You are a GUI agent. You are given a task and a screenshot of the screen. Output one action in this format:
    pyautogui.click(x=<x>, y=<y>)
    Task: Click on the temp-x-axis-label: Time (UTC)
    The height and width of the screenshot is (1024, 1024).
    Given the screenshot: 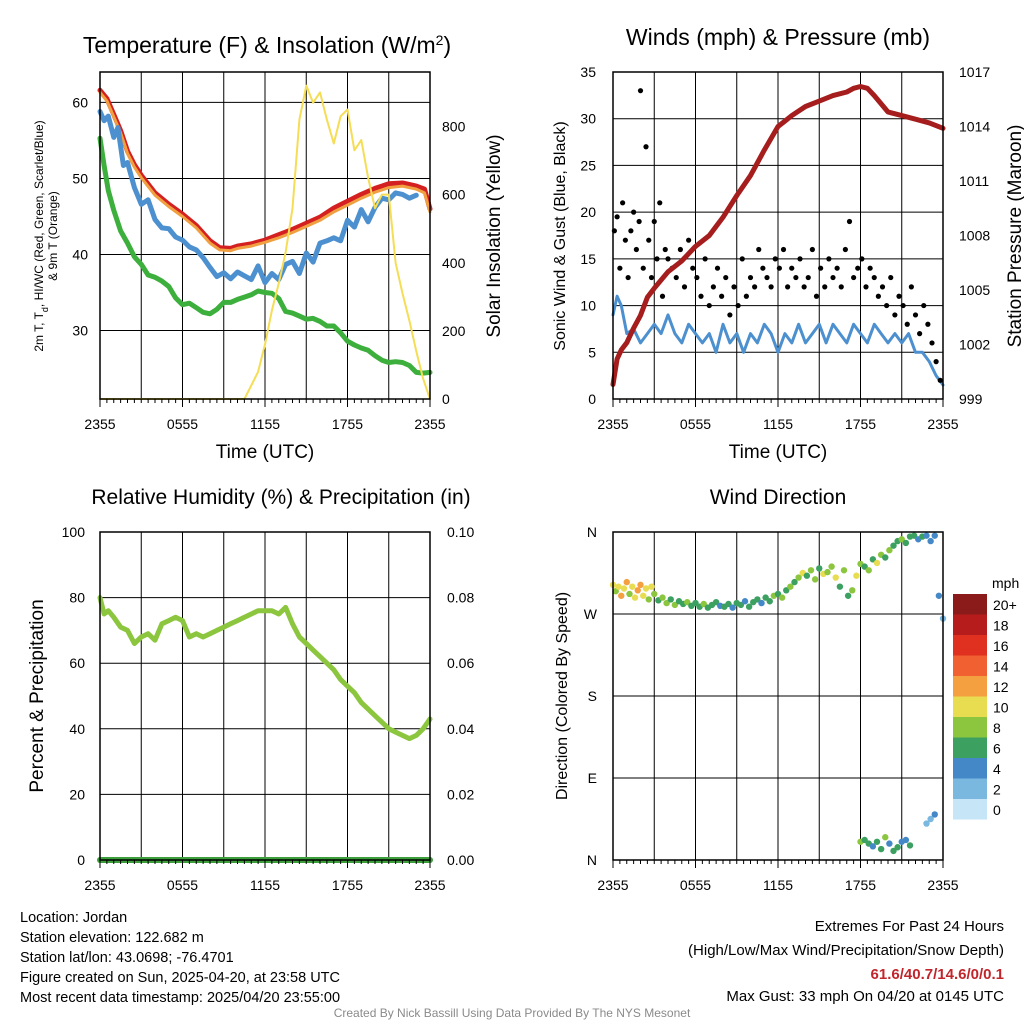 What is the action you would take?
    pyautogui.click(x=265, y=452)
    